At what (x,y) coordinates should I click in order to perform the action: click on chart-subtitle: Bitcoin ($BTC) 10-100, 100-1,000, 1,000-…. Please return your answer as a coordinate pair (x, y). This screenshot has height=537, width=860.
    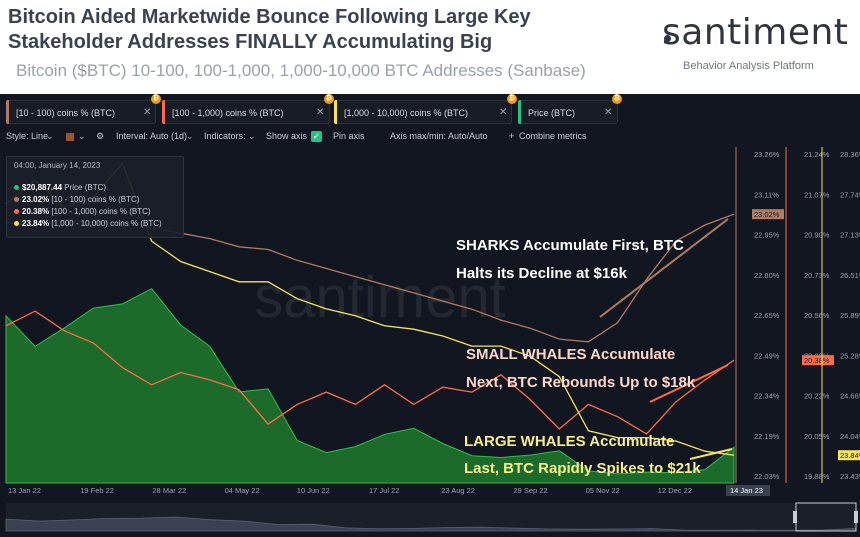
    Looking at the image, I should click on (301, 70).